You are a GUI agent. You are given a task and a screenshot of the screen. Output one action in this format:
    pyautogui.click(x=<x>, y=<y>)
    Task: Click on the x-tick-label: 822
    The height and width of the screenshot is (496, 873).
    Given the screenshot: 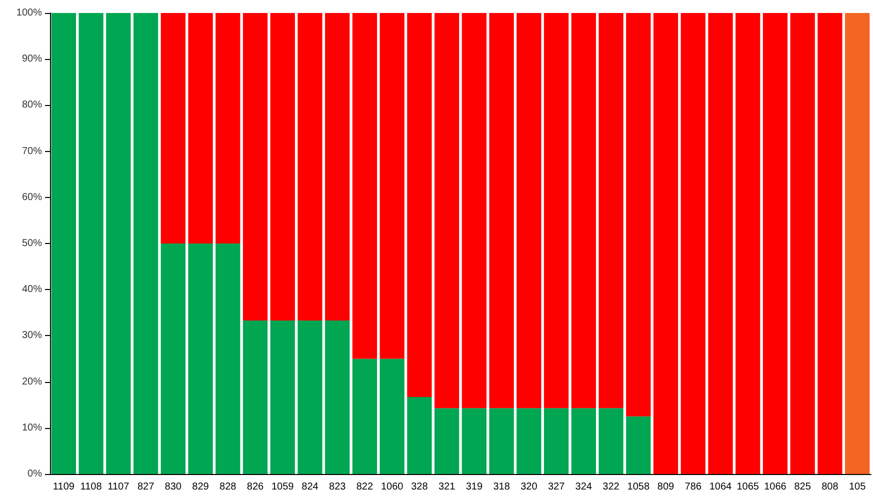 What is the action you would take?
    pyautogui.click(x=365, y=487)
    